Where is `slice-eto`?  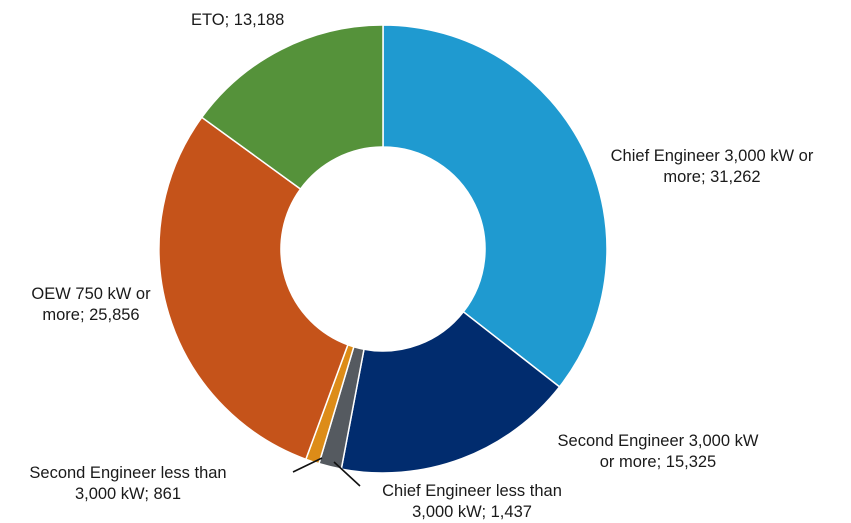
slice-eto is located at coordinates (292, 107).